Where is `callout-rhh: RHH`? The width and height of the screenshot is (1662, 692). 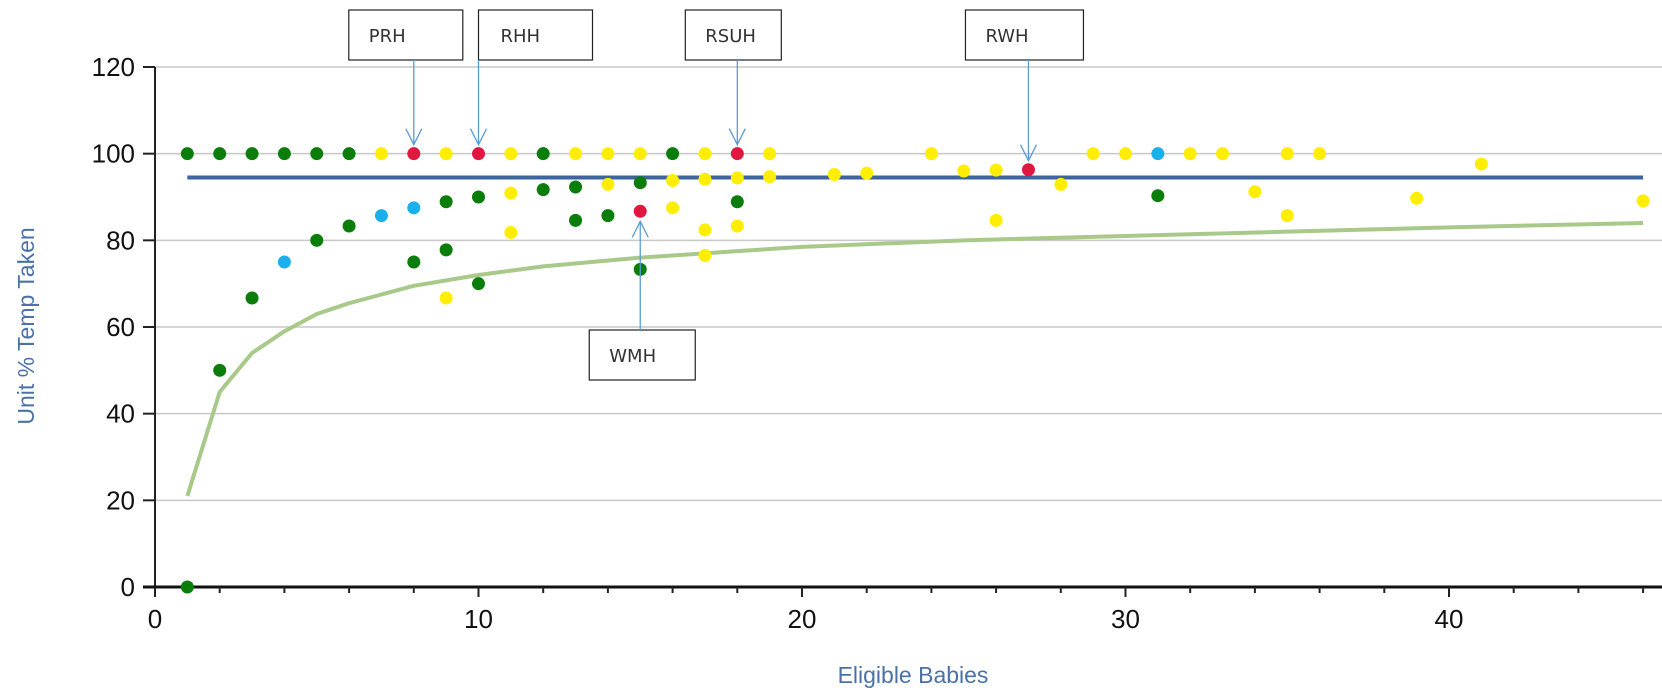
callout-rhh: RHH is located at coordinates (531, 78).